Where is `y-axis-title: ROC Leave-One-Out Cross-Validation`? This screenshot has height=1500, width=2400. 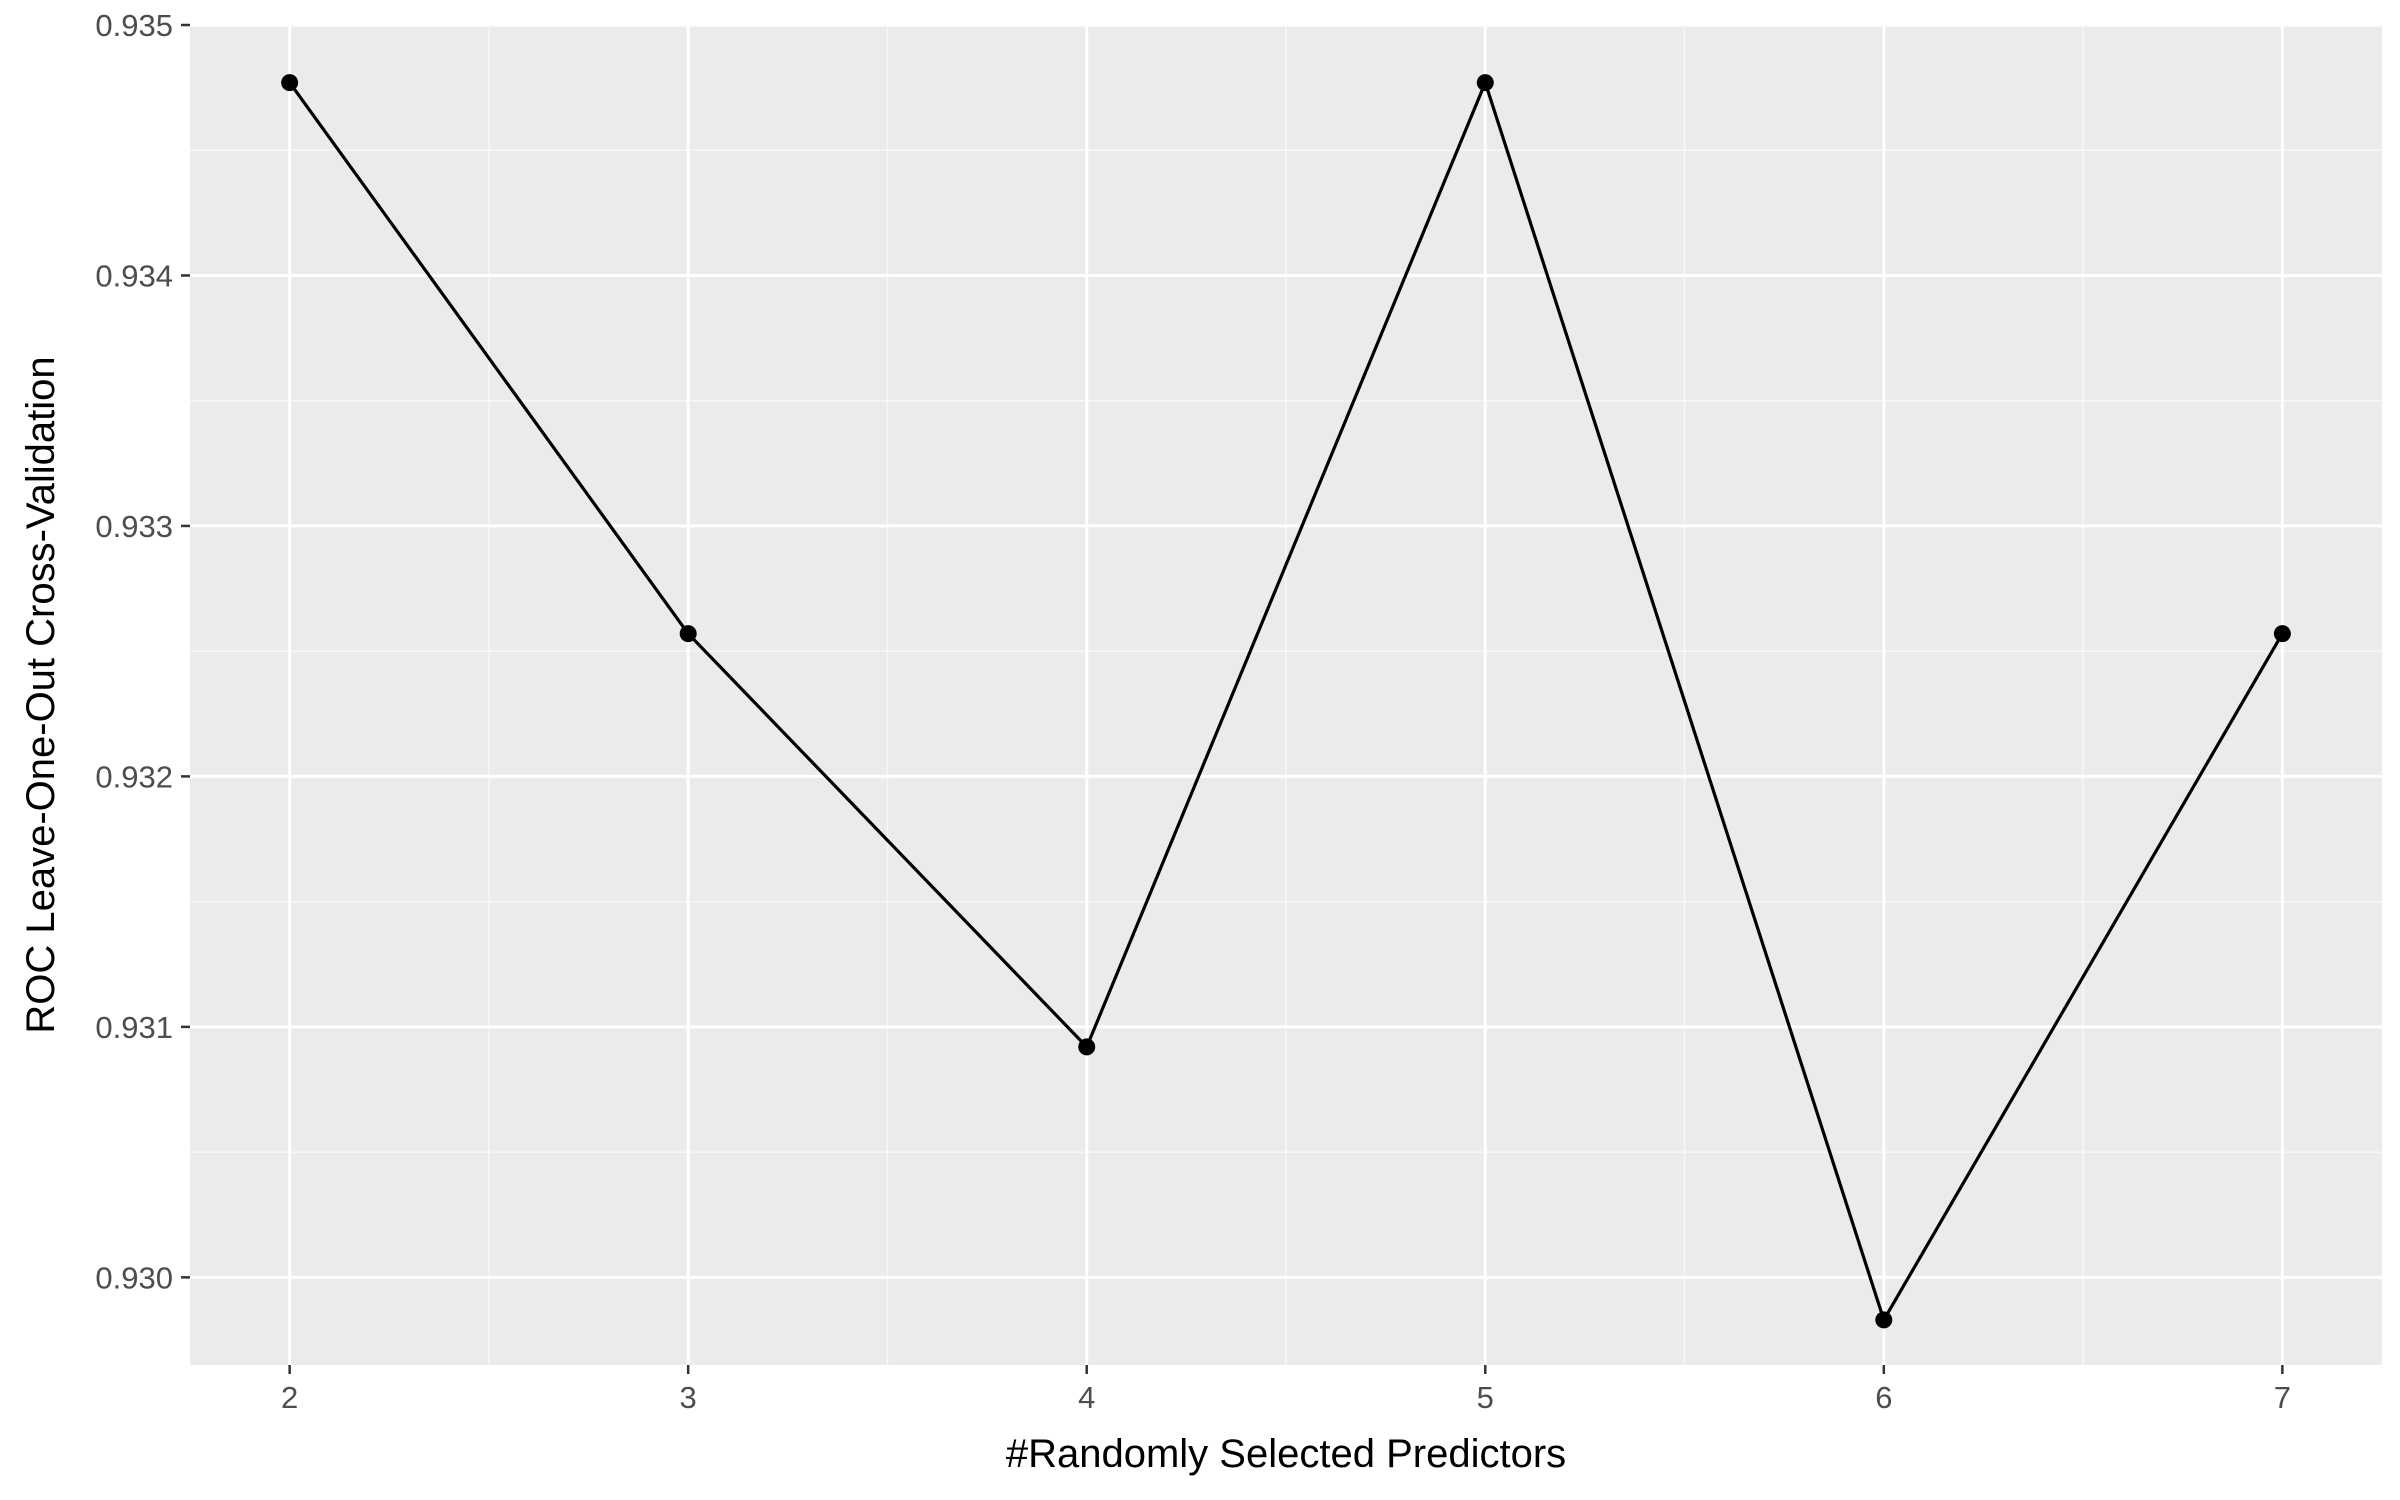 y-axis-title: ROC Leave-One-Out Cross-Validation is located at coordinates (41, 694).